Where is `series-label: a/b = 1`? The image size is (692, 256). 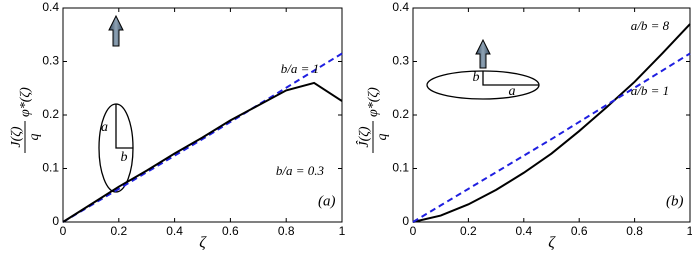 series-label: a/b = 1 is located at coordinates (650, 90).